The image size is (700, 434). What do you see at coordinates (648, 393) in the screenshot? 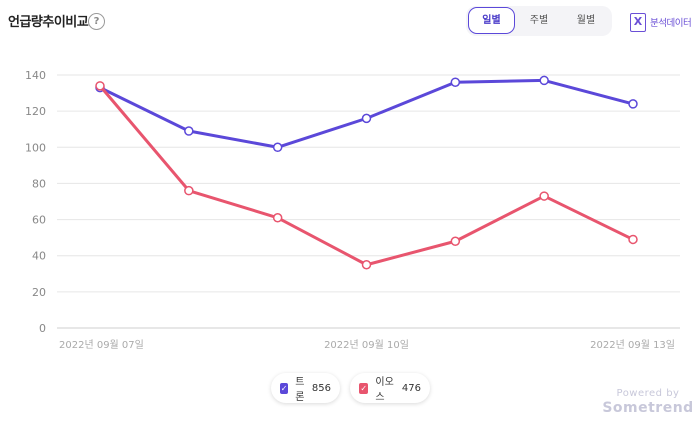
I see `powered-by-text: Powered by` at bounding box center [648, 393].